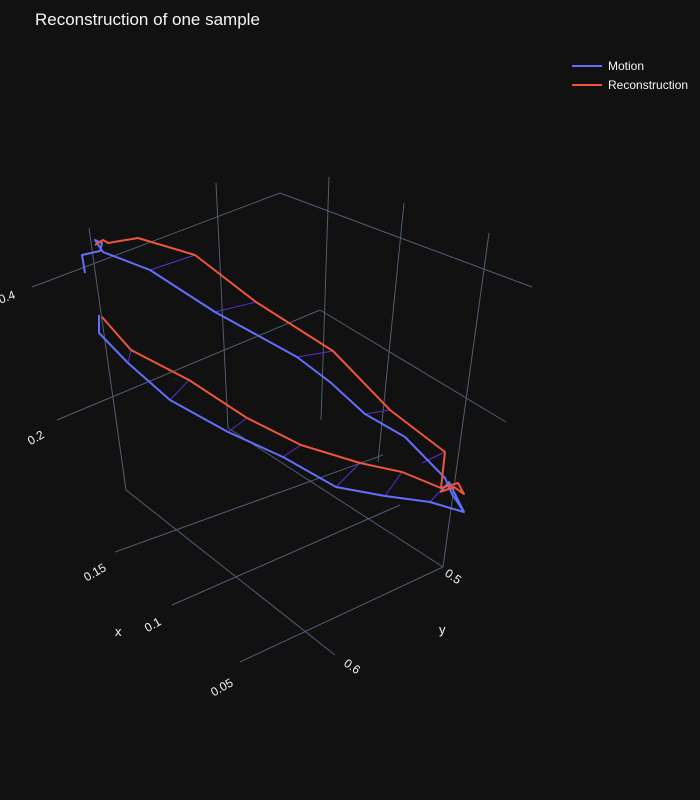 The image size is (700, 800). I want to click on connector-lines, so click(286, 378).